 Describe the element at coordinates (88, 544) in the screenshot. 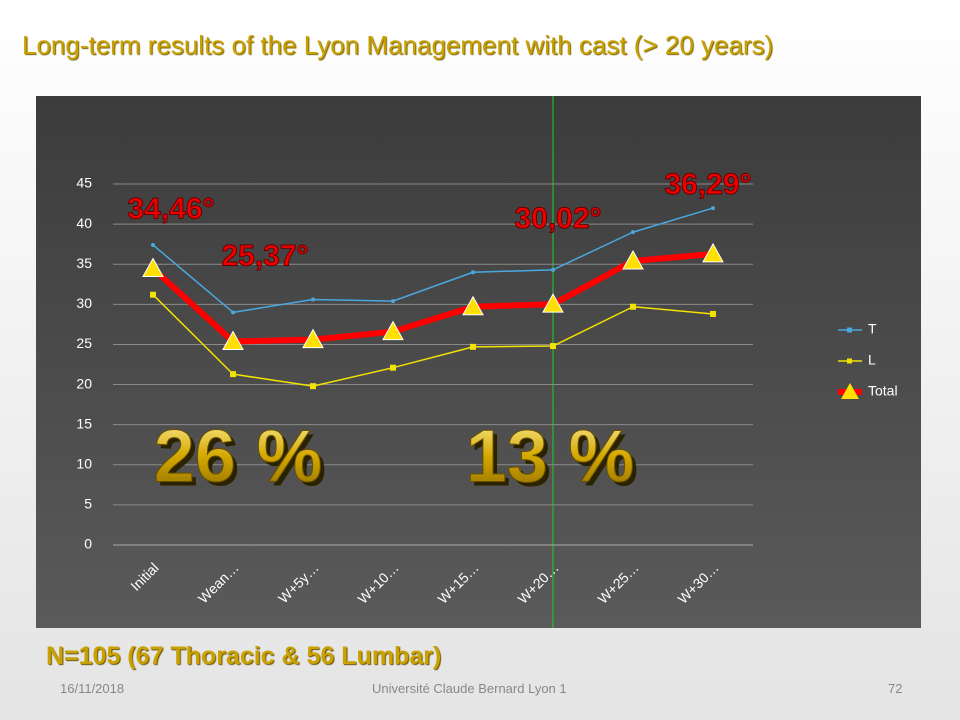

I see `y-tick-label: 0` at that location.